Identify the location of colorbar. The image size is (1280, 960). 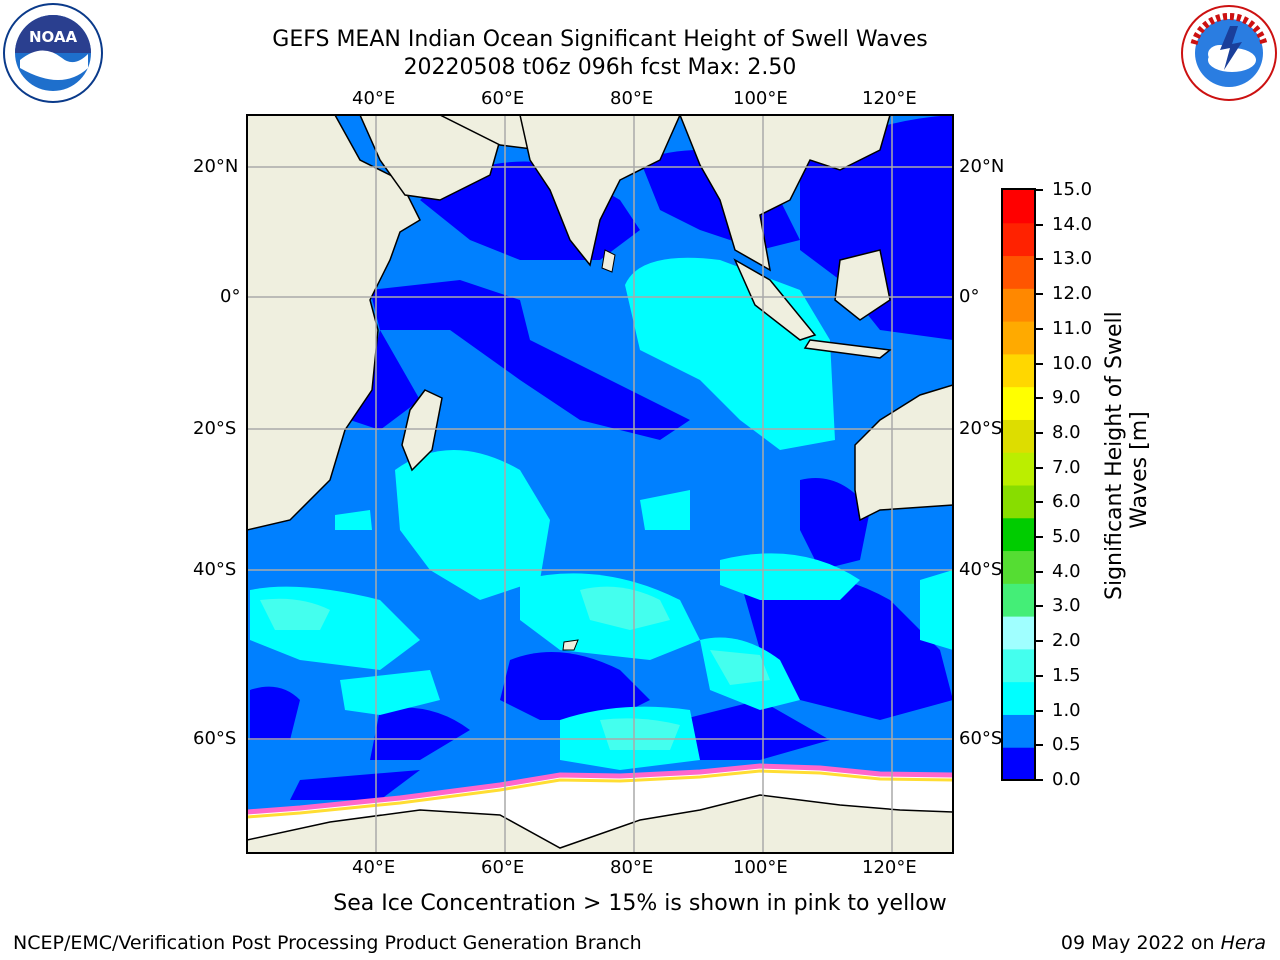
(1018, 484).